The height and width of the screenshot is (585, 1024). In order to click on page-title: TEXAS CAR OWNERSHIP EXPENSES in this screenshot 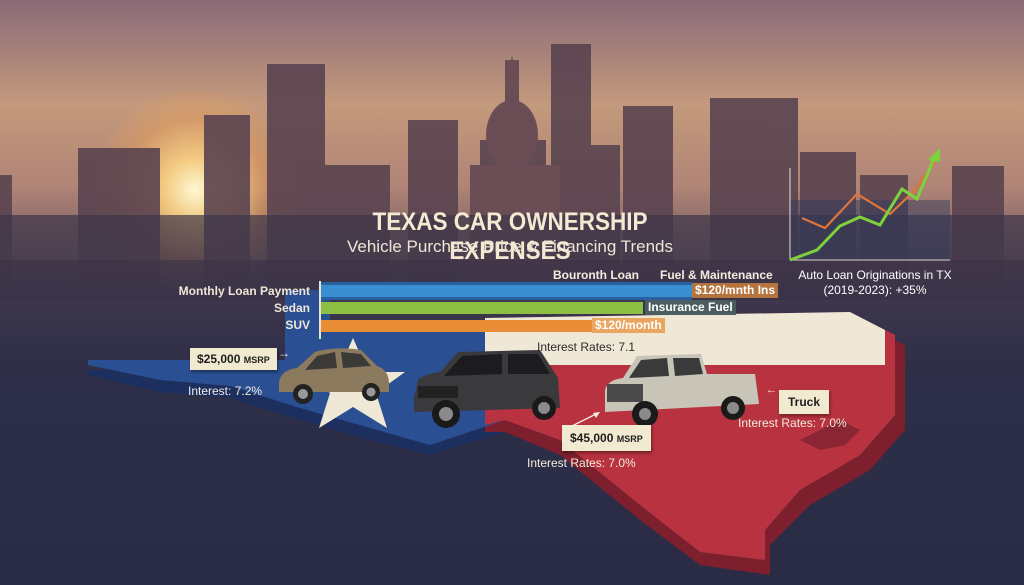, I will do `click(510, 236)`.